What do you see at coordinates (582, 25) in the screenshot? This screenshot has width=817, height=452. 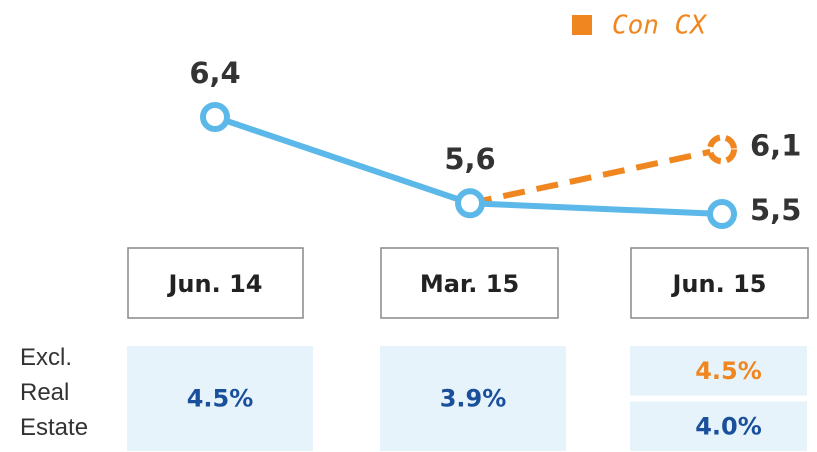 I see `legend-swatch` at bounding box center [582, 25].